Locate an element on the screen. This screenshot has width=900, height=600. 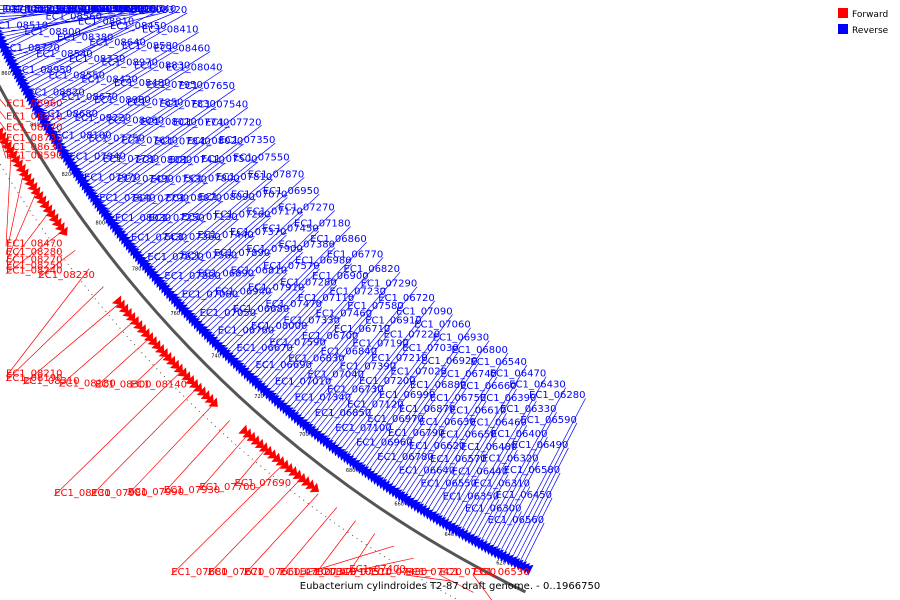
ruler-tick-label: 720 kbp is located at coordinates (264, 397).